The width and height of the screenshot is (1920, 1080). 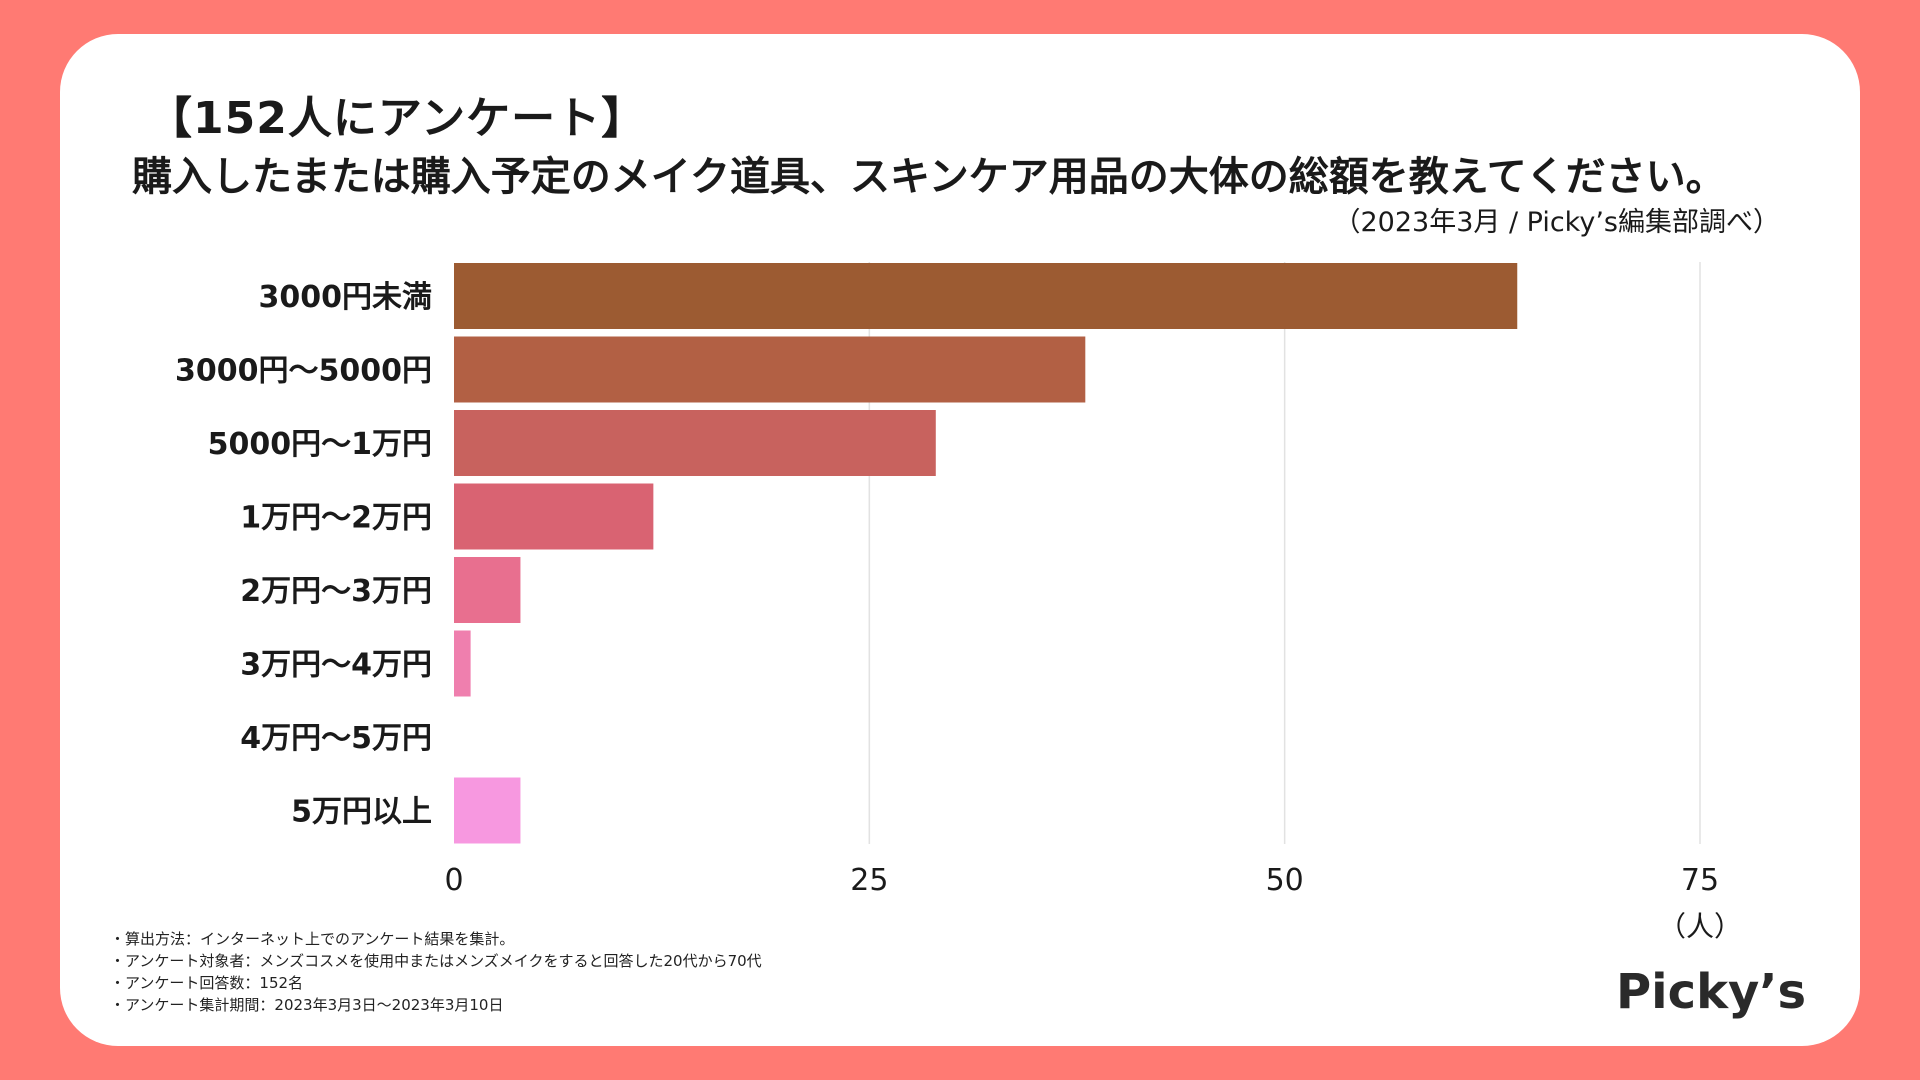 I want to click on x-axis-ticks: 0 25 50 75, so click(x=1081, y=880).